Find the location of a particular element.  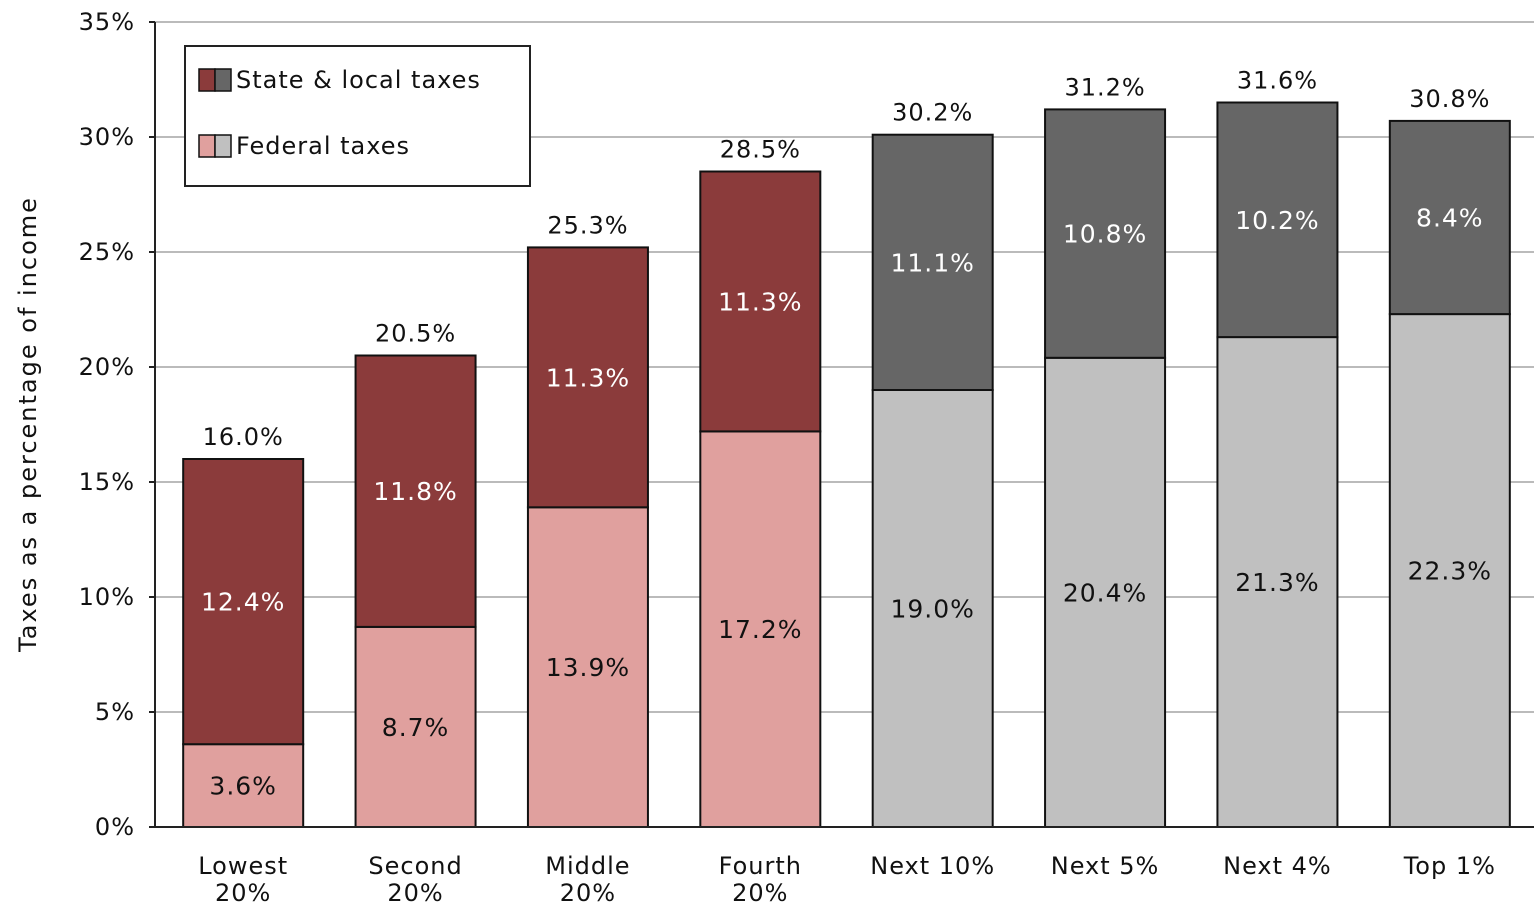

data-label-total: 25.3% is located at coordinates (587, 225).